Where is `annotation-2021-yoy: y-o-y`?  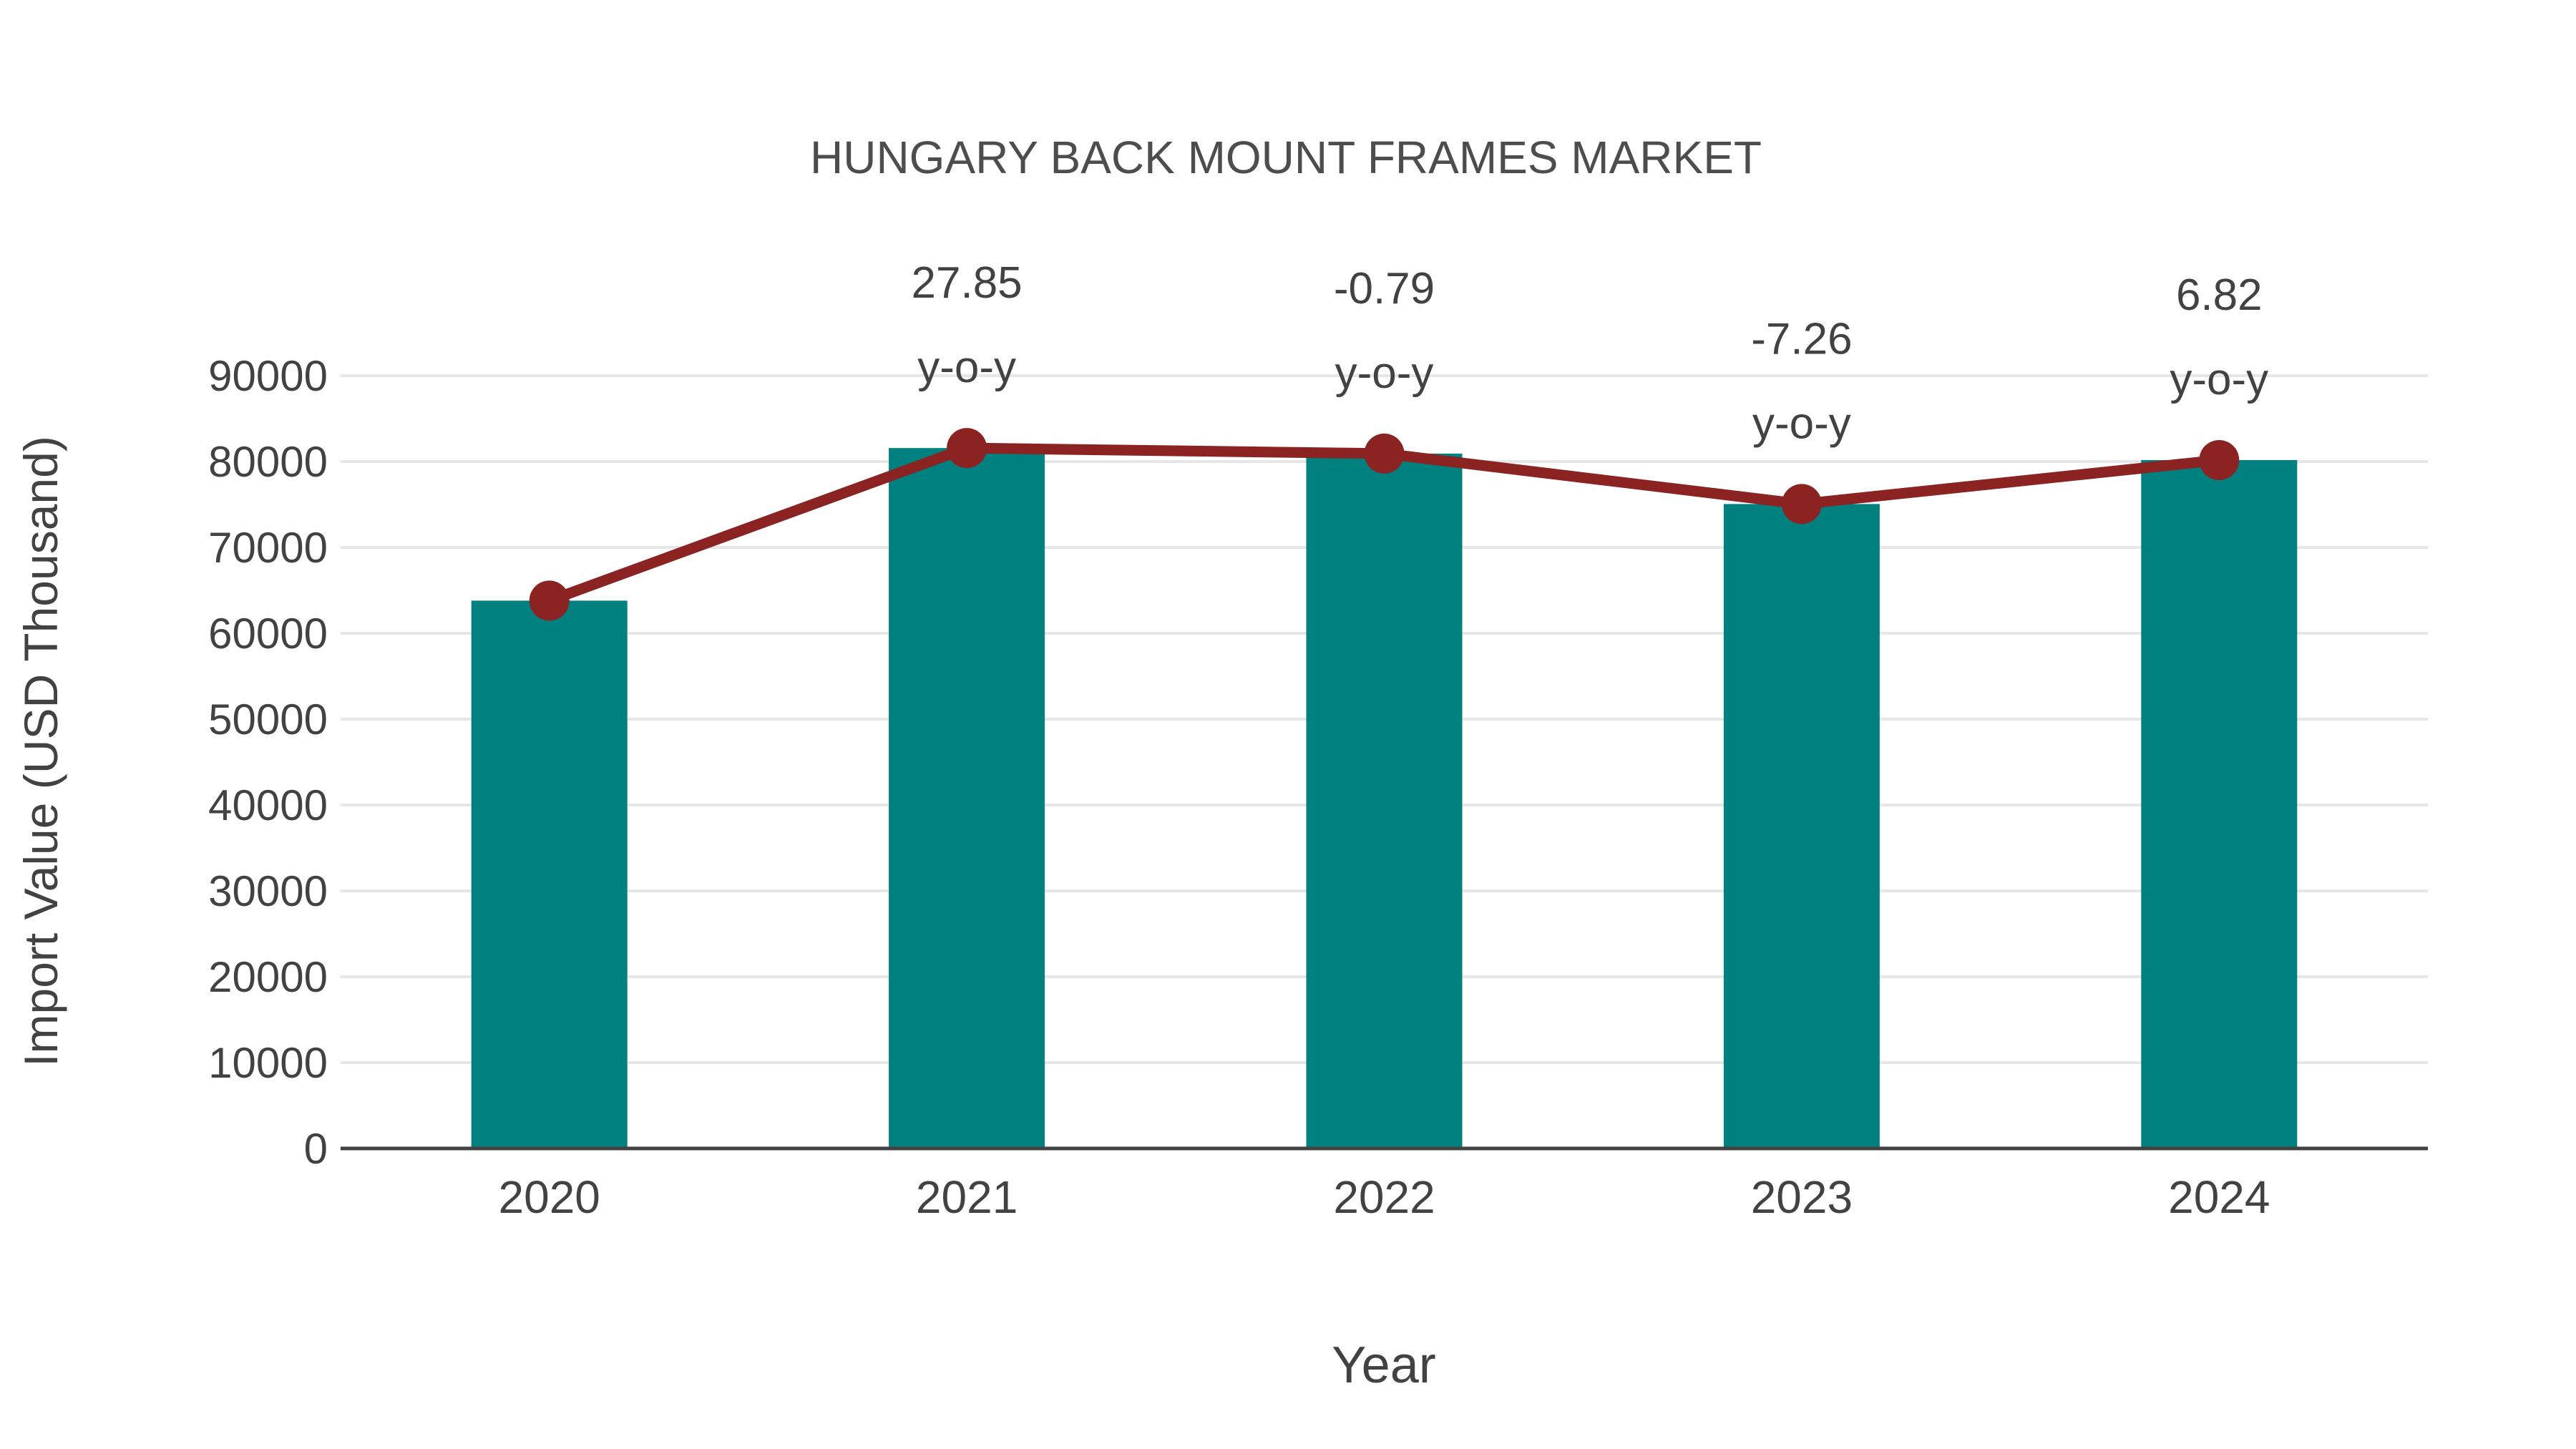
annotation-2021-yoy: y-o-y is located at coordinates (966, 367).